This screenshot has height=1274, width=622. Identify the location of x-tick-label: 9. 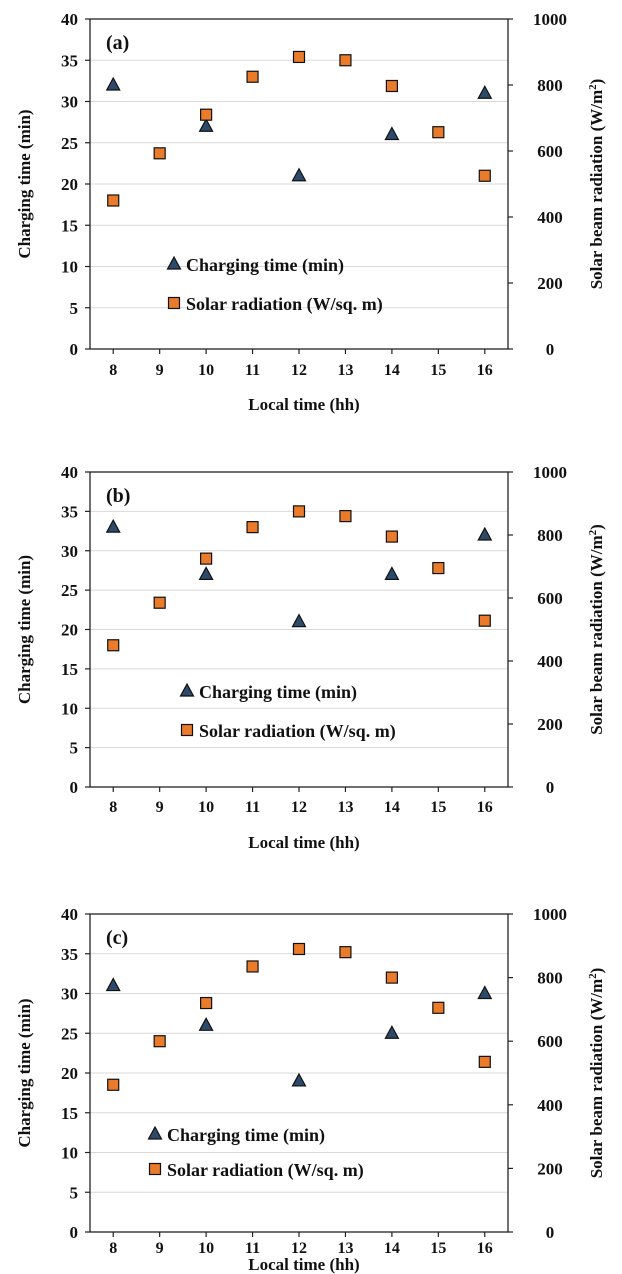
(160, 370).